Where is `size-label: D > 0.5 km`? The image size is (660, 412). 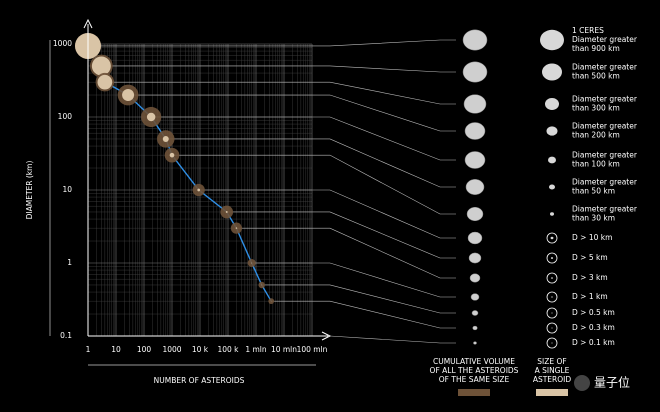
size-label: D > 0.5 km is located at coordinates (593, 312).